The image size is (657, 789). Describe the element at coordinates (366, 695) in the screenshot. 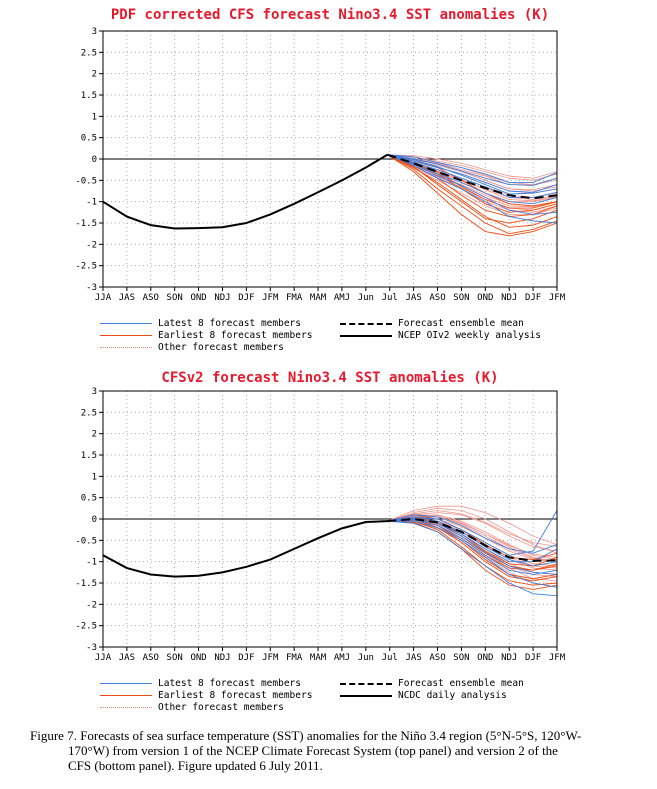

I see `legend-swatch-analysis` at that location.